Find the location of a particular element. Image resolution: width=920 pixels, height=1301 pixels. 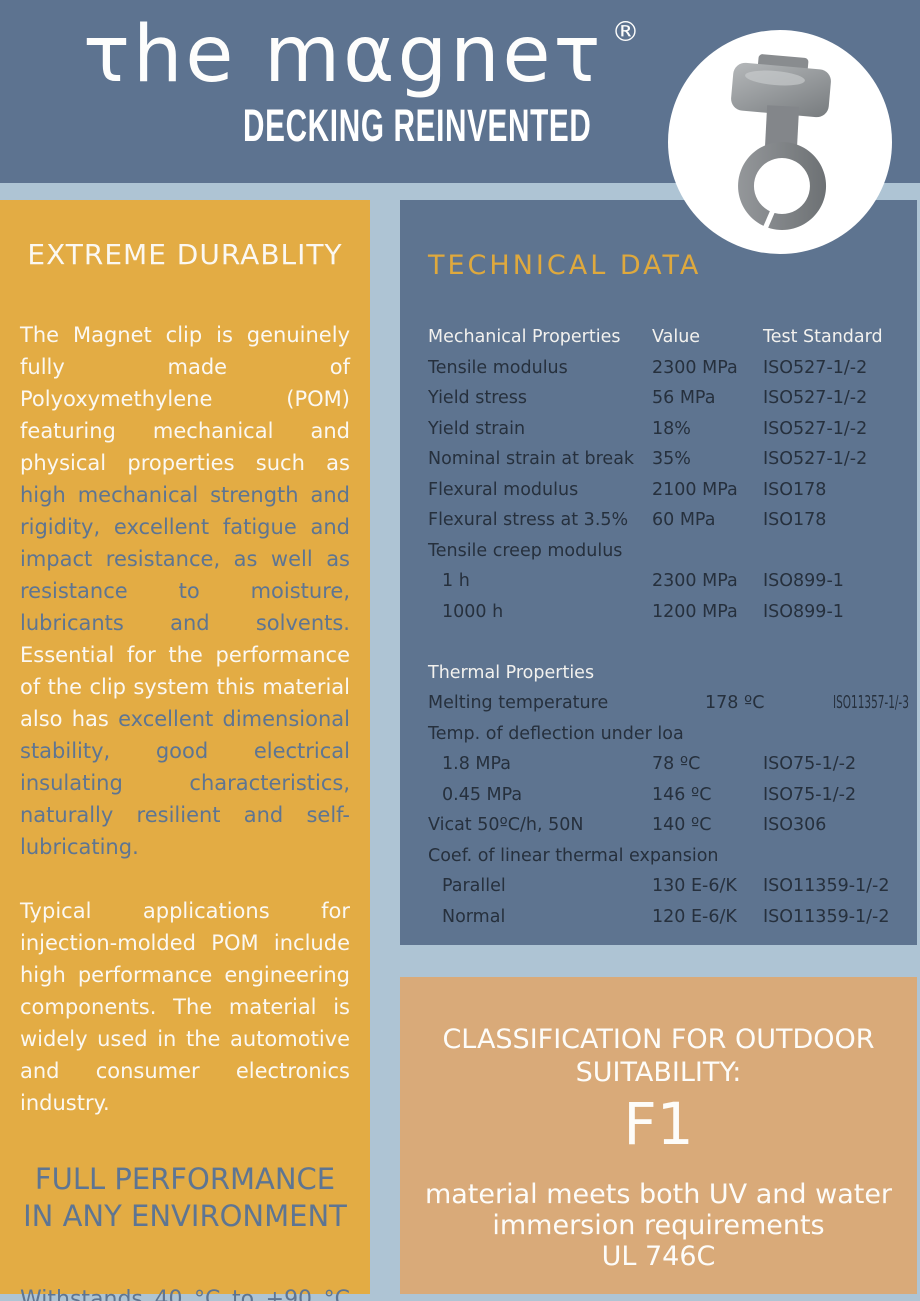

cell-property: 1.8 MPa is located at coordinates (476, 764).